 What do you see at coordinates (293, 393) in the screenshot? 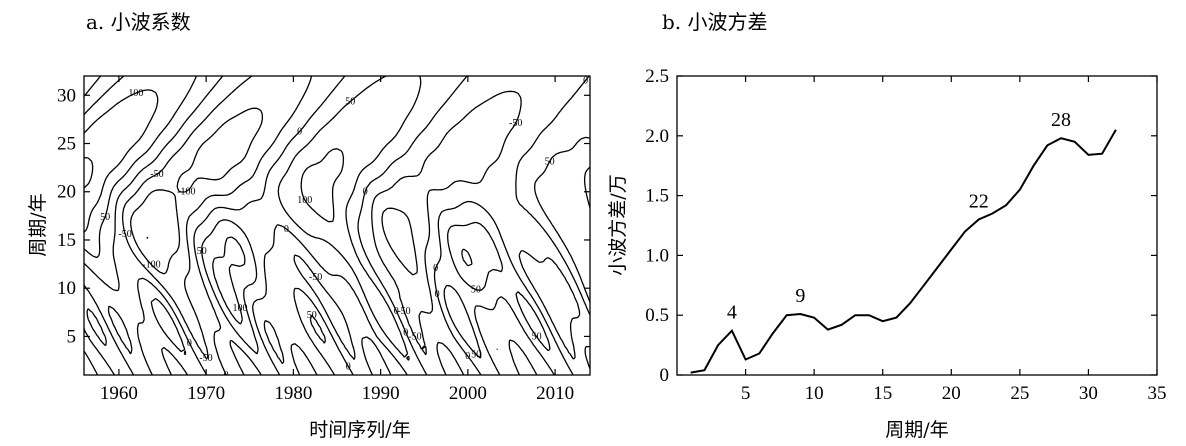
I see `x-tick-label-a: 1980` at bounding box center [293, 393].